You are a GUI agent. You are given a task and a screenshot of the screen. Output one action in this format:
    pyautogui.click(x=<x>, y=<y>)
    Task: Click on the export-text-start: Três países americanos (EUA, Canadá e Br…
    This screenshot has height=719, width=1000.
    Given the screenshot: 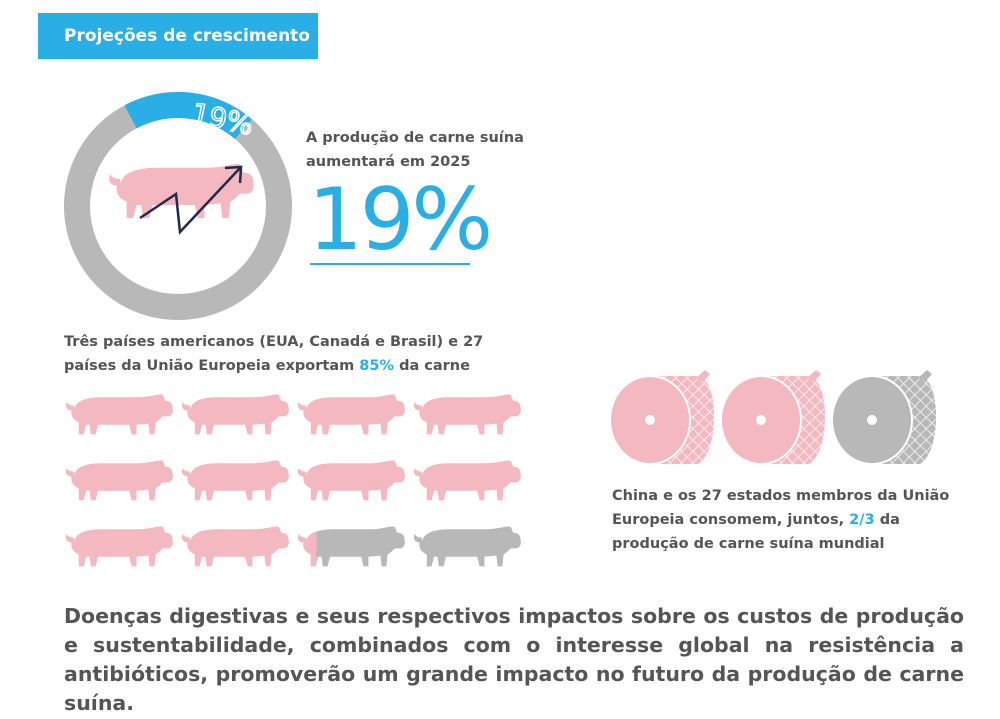 What is the action you would take?
    pyautogui.click(x=274, y=354)
    